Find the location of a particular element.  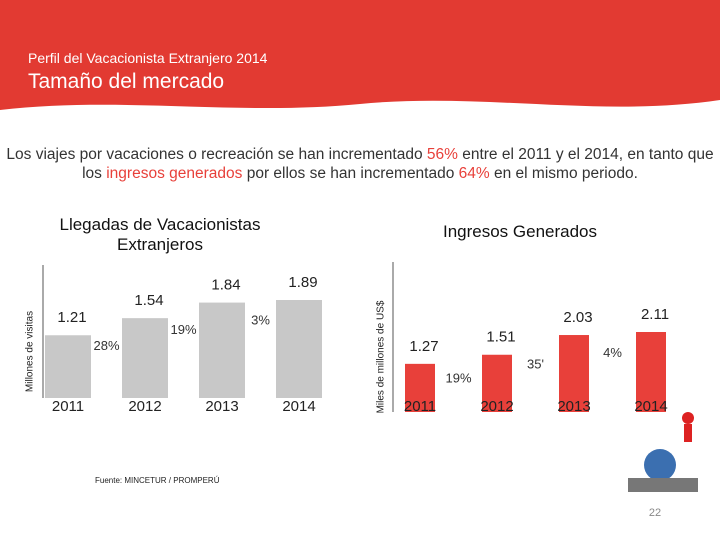

highlight: 56% is located at coordinates (442, 154).